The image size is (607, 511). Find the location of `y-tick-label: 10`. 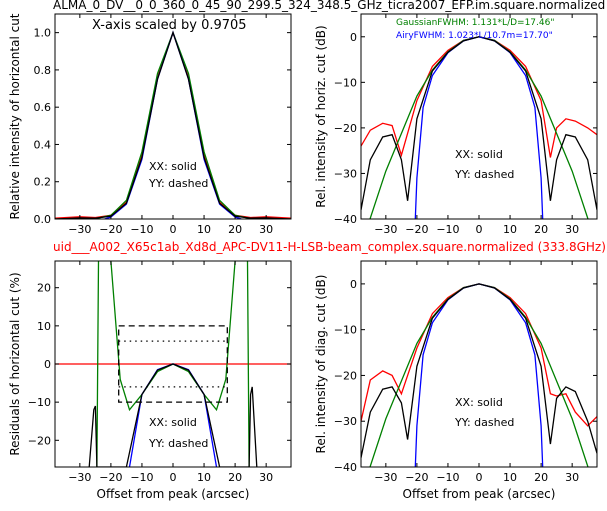

y-tick-label: 10 is located at coordinates (44, 326).